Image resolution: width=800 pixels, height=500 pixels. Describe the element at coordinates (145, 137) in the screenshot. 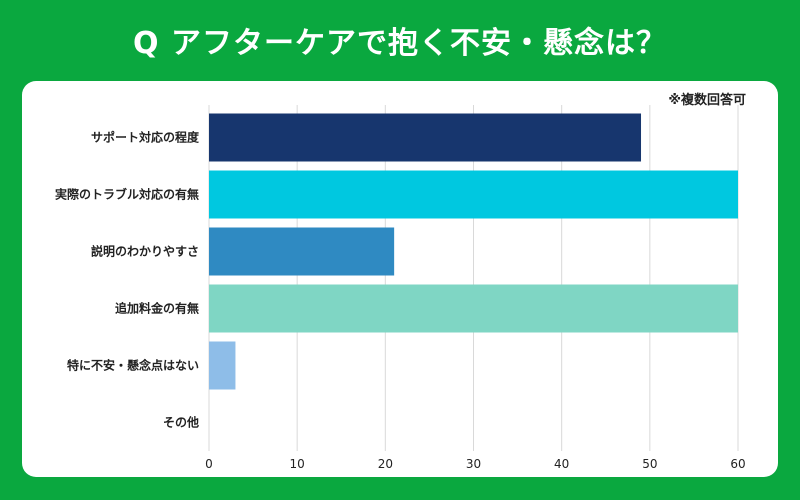

I see `category-label: サポート対応の程度` at that location.